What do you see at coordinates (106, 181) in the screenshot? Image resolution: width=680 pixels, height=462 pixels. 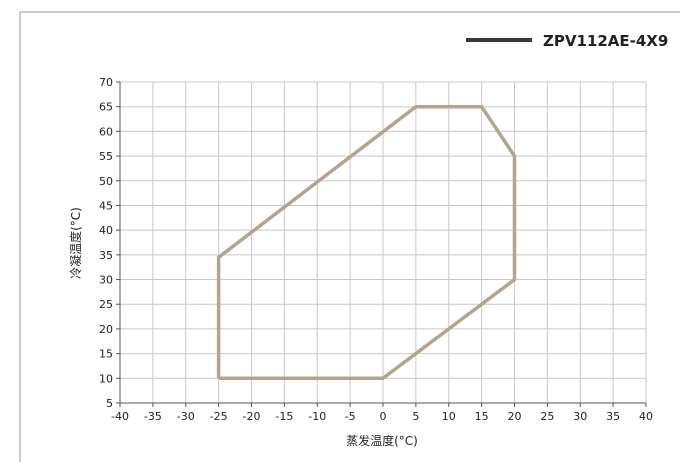 I see `y-tick-label: 50` at bounding box center [106, 181].